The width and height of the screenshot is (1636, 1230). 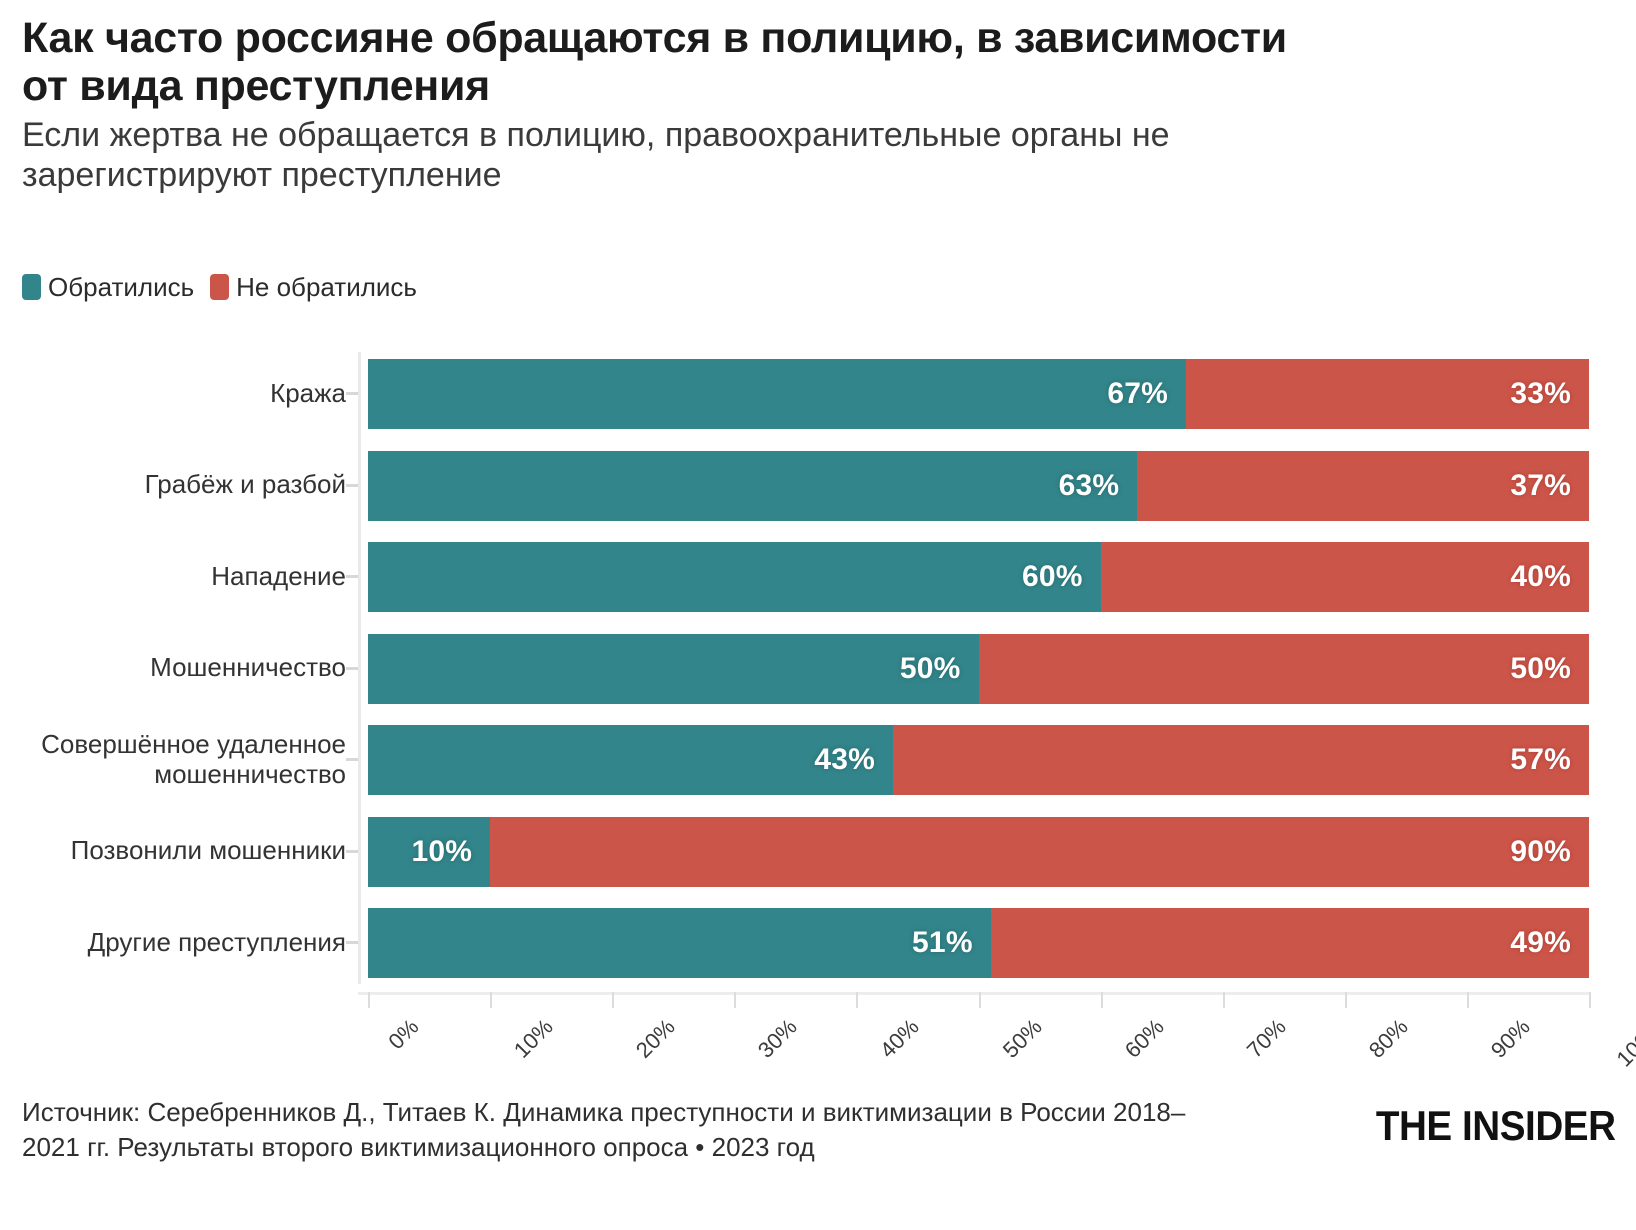 What do you see at coordinates (1496, 1125) in the screenshot?
I see `brand-logo: THE INSIDER` at bounding box center [1496, 1125].